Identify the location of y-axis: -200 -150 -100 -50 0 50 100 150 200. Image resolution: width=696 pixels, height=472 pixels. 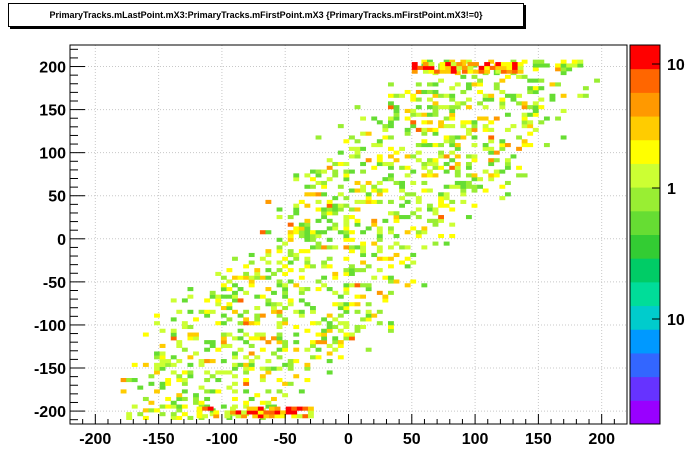
(59, 234).